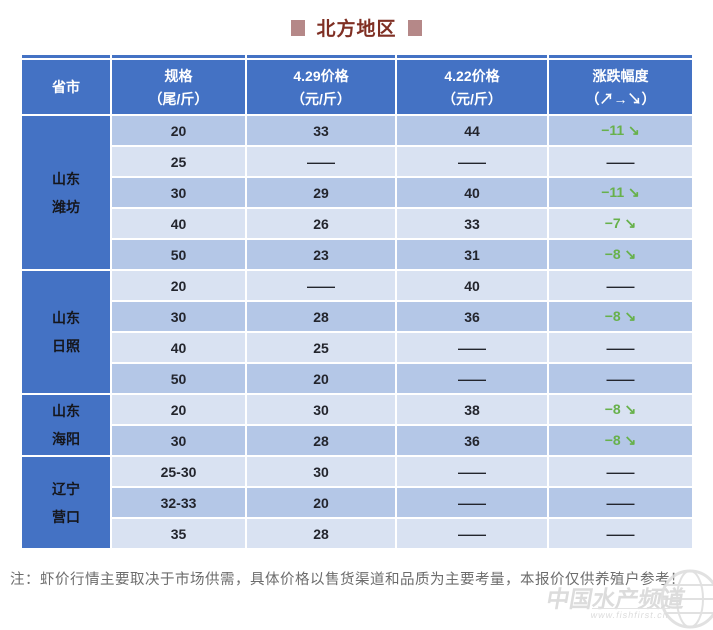  What do you see at coordinates (66, 516) in the screenshot?
I see `province-line: 营口` at bounding box center [66, 516].